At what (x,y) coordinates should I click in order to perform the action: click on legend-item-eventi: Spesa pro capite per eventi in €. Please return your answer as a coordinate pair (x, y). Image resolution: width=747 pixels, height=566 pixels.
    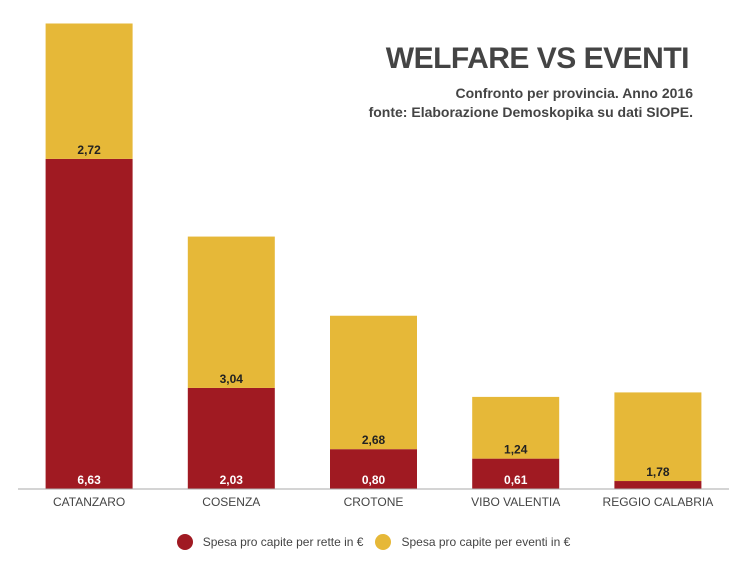
    Looking at the image, I should click on (472, 542).